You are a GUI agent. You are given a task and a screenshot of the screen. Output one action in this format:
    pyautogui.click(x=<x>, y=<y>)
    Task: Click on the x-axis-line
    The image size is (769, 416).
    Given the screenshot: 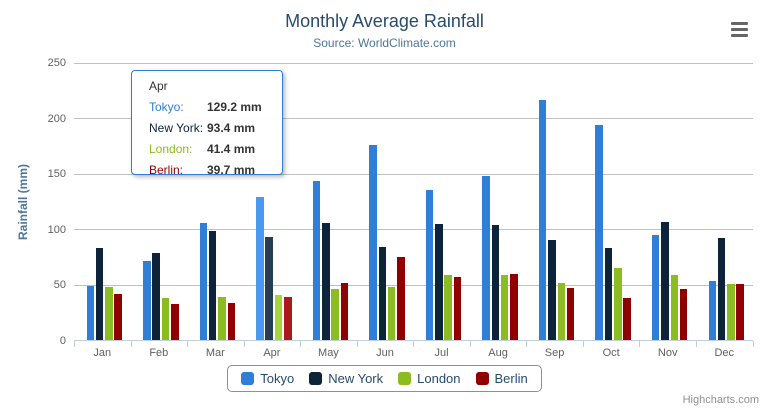 What is the action you would take?
    pyautogui.click(x=413, y=340)
    